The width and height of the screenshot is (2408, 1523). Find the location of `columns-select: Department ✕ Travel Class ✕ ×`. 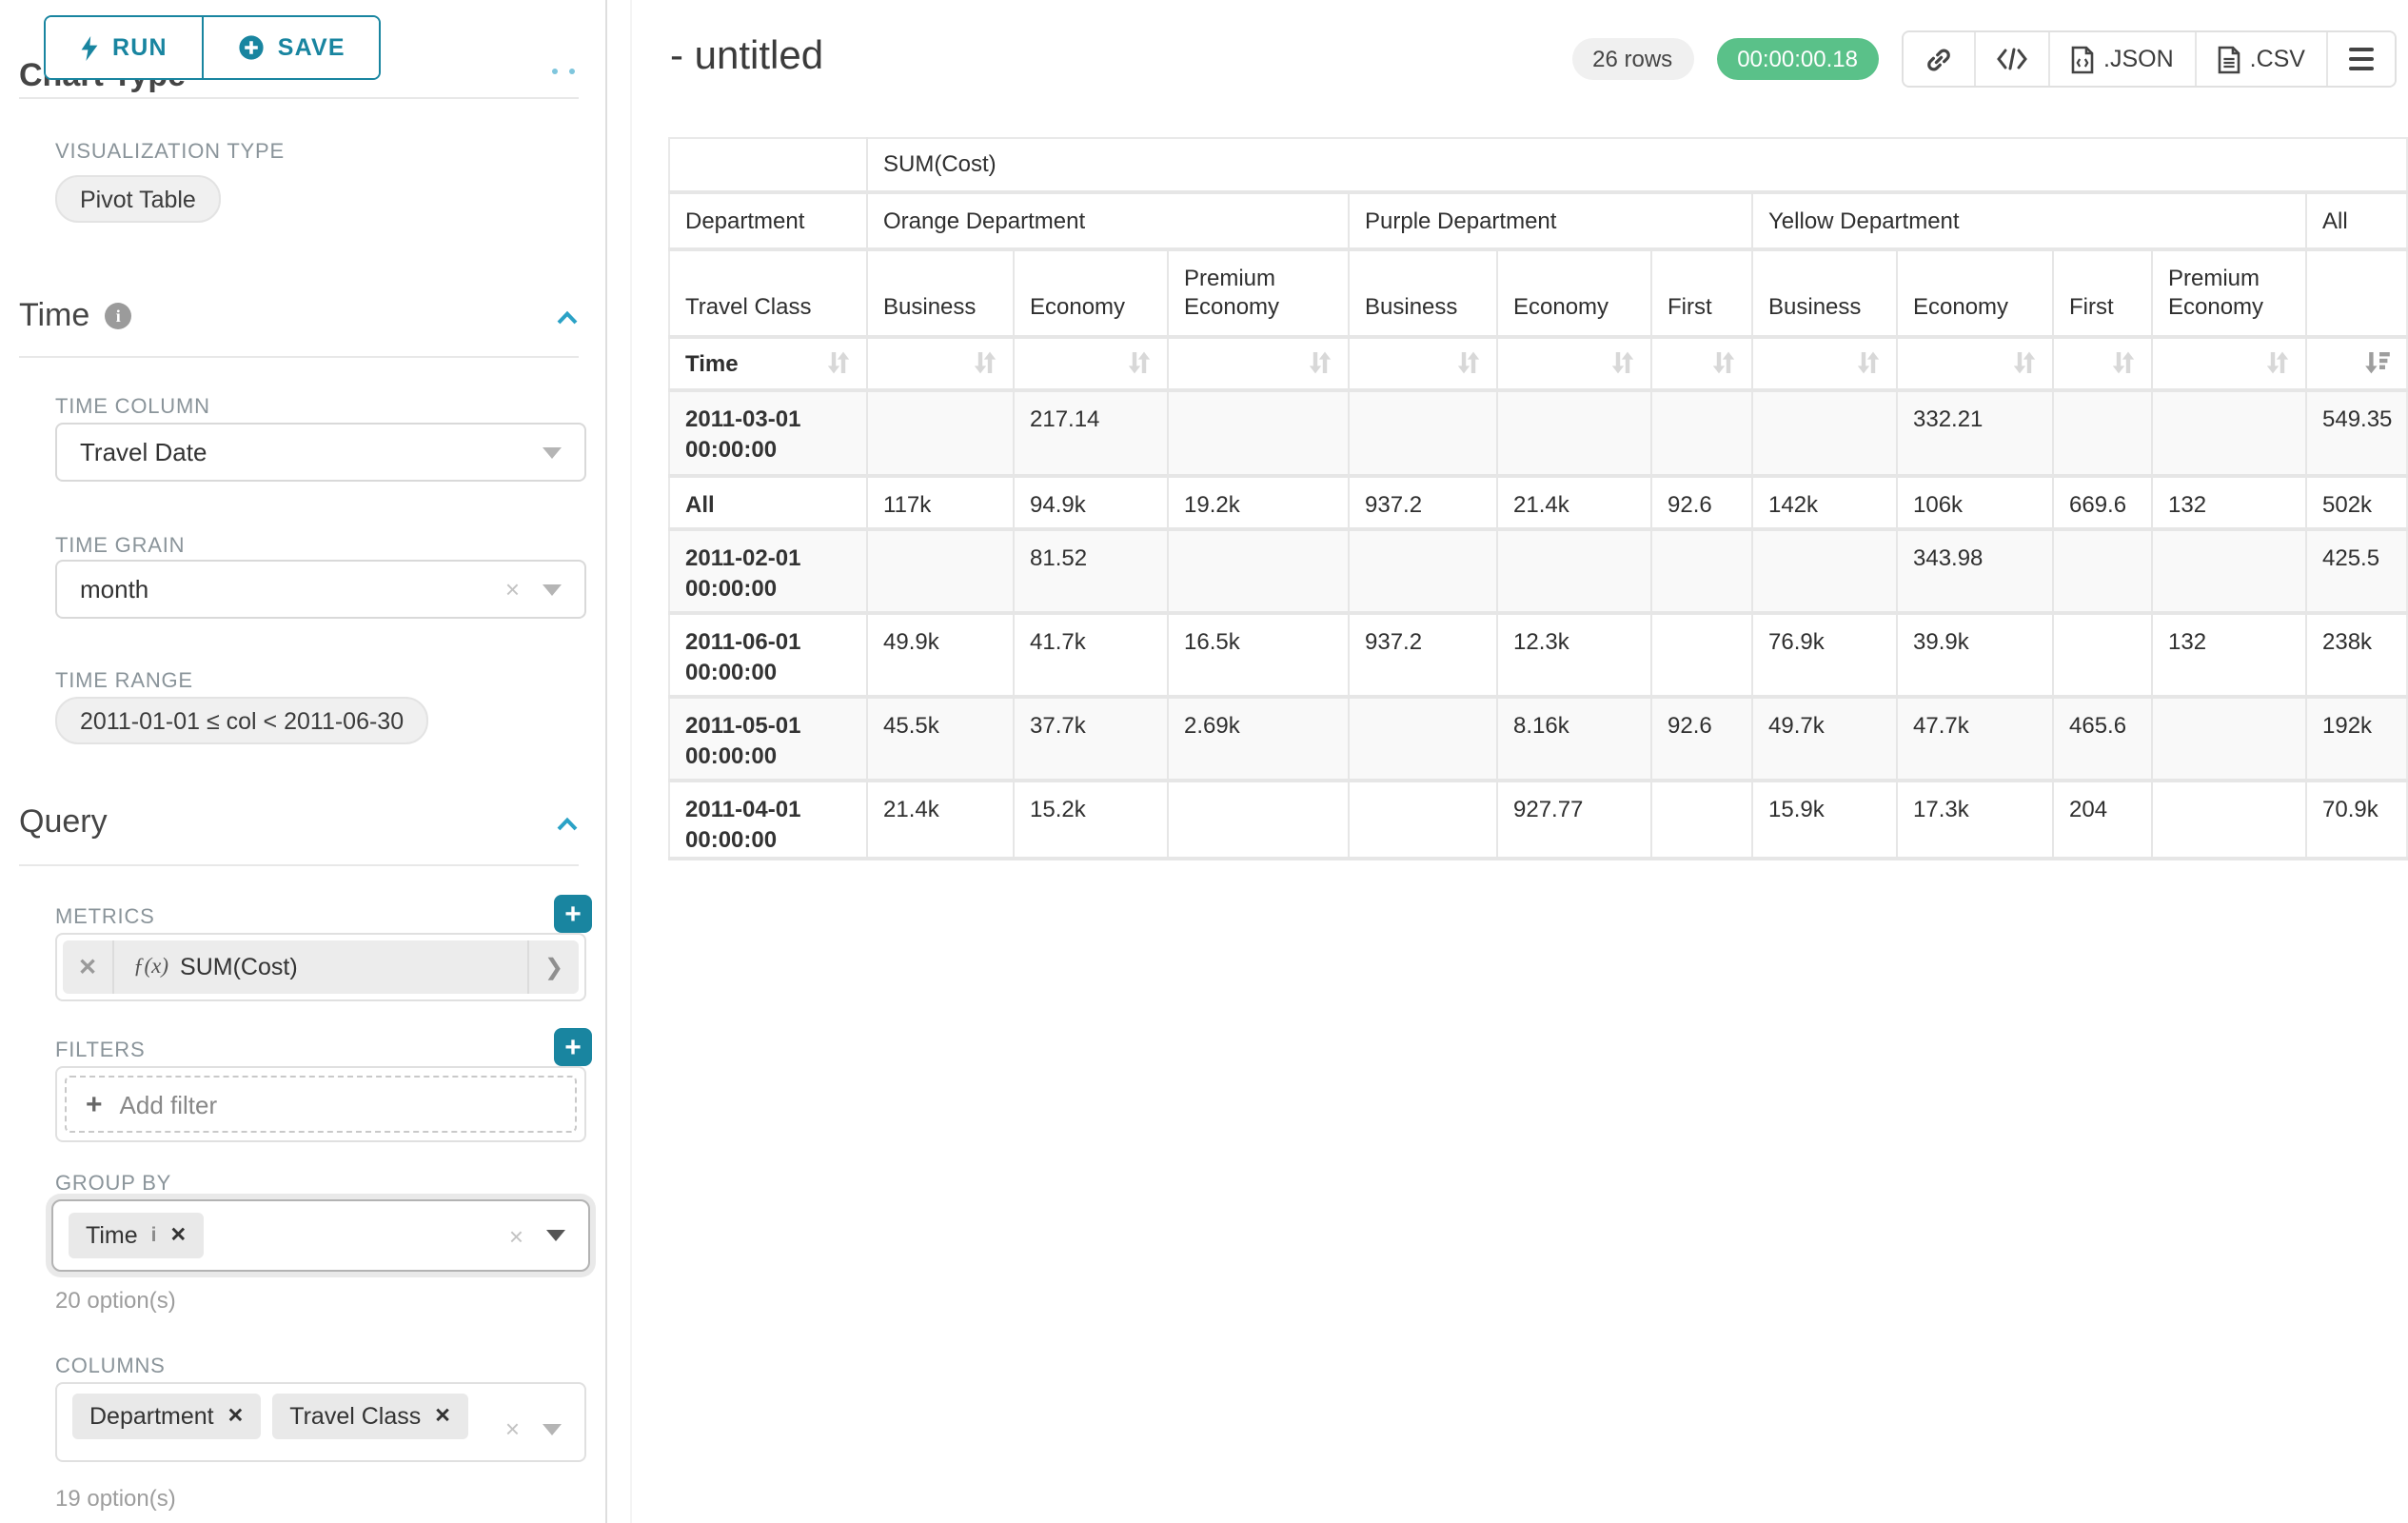

columns-select: Department ✕ Travel Class ✕ × is located at coordinates (320, 1422).